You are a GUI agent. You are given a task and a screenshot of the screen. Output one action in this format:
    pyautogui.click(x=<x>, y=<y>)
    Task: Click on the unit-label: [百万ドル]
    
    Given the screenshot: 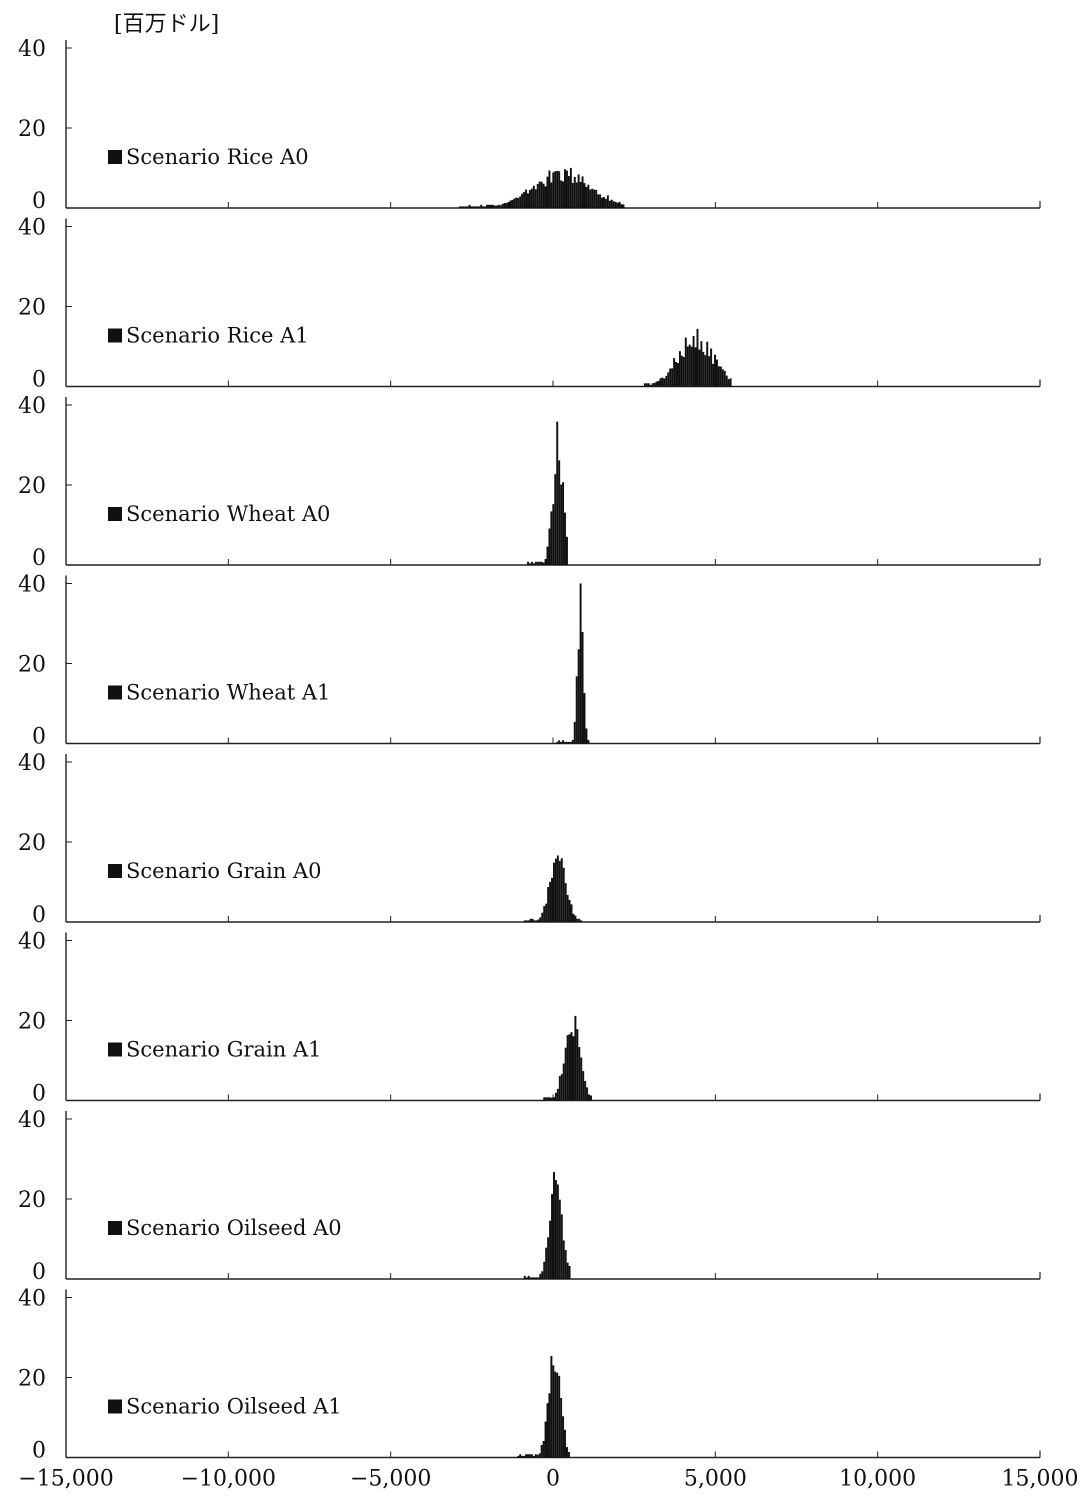 What is the action you would take?
    pyautogui.click(x=167, y=24)
    